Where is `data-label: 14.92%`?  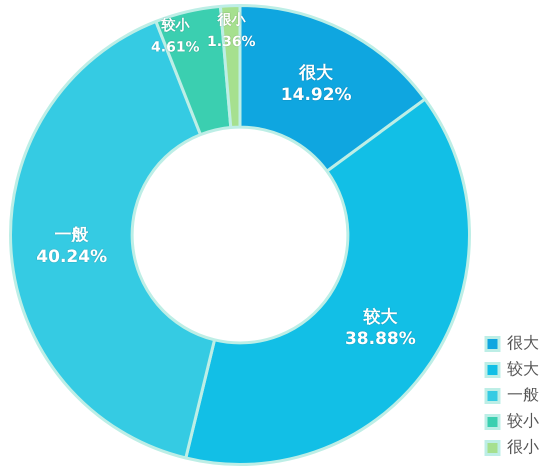
data-label: 14.92% is located at coordinates (316, 94).